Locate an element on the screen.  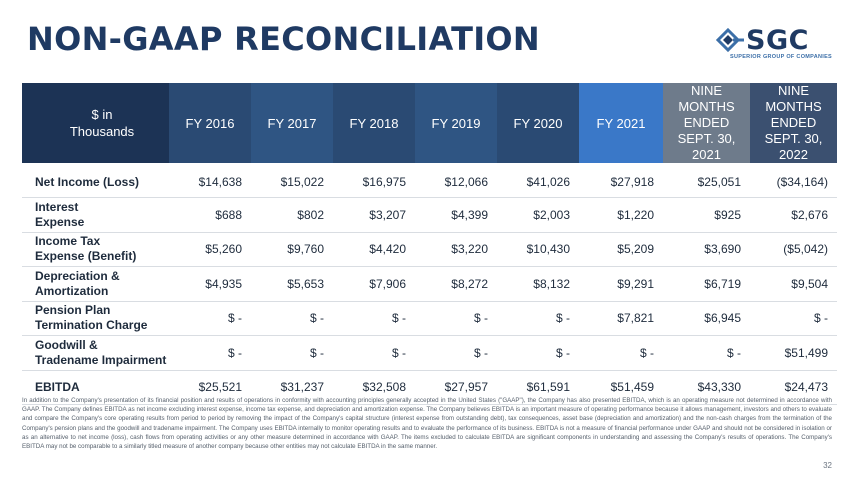
table-cell: $15,022 is located at coordinates (292, 180).